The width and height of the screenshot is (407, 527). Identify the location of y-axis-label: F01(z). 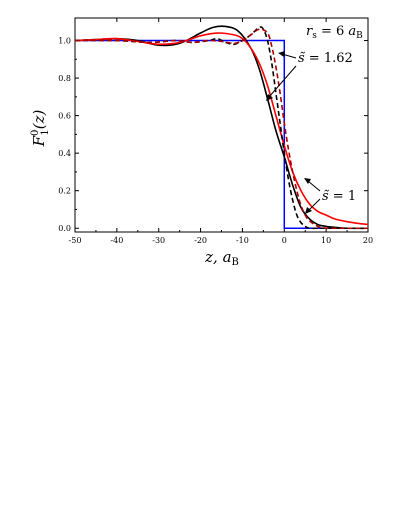
(40, 128).